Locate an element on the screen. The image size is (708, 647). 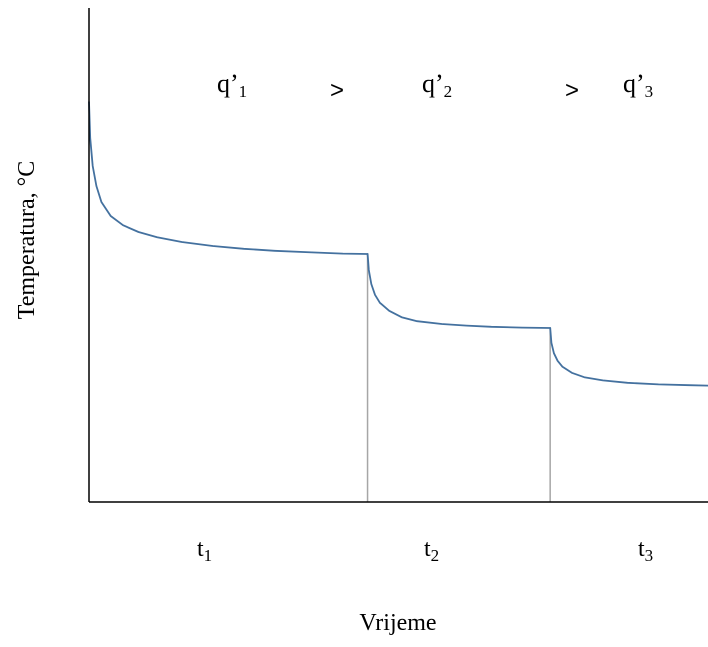
comparator-1: > is located at coordinates (337, 90).